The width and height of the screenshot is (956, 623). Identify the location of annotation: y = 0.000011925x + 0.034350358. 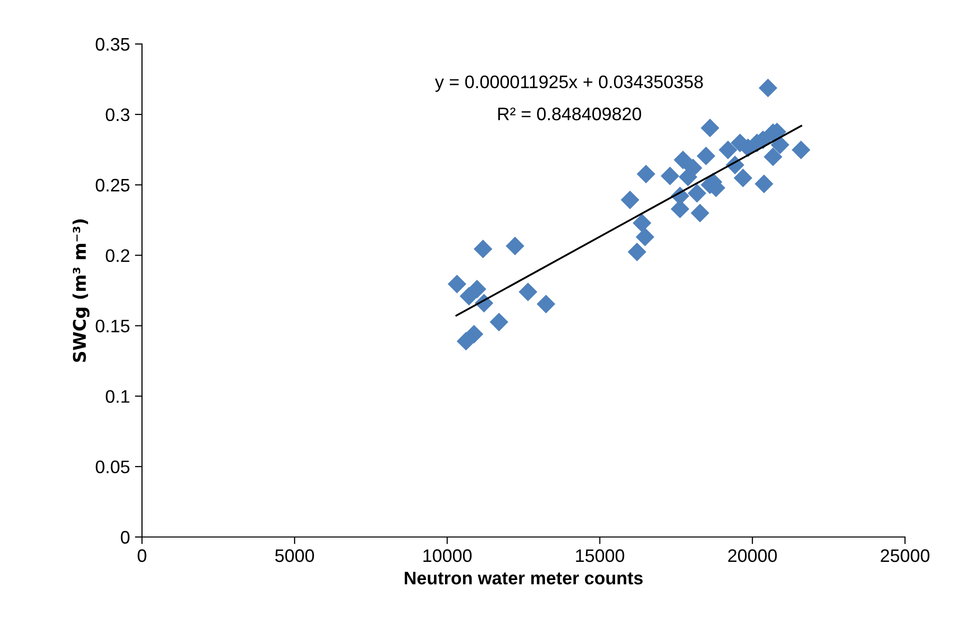
(568, 84).